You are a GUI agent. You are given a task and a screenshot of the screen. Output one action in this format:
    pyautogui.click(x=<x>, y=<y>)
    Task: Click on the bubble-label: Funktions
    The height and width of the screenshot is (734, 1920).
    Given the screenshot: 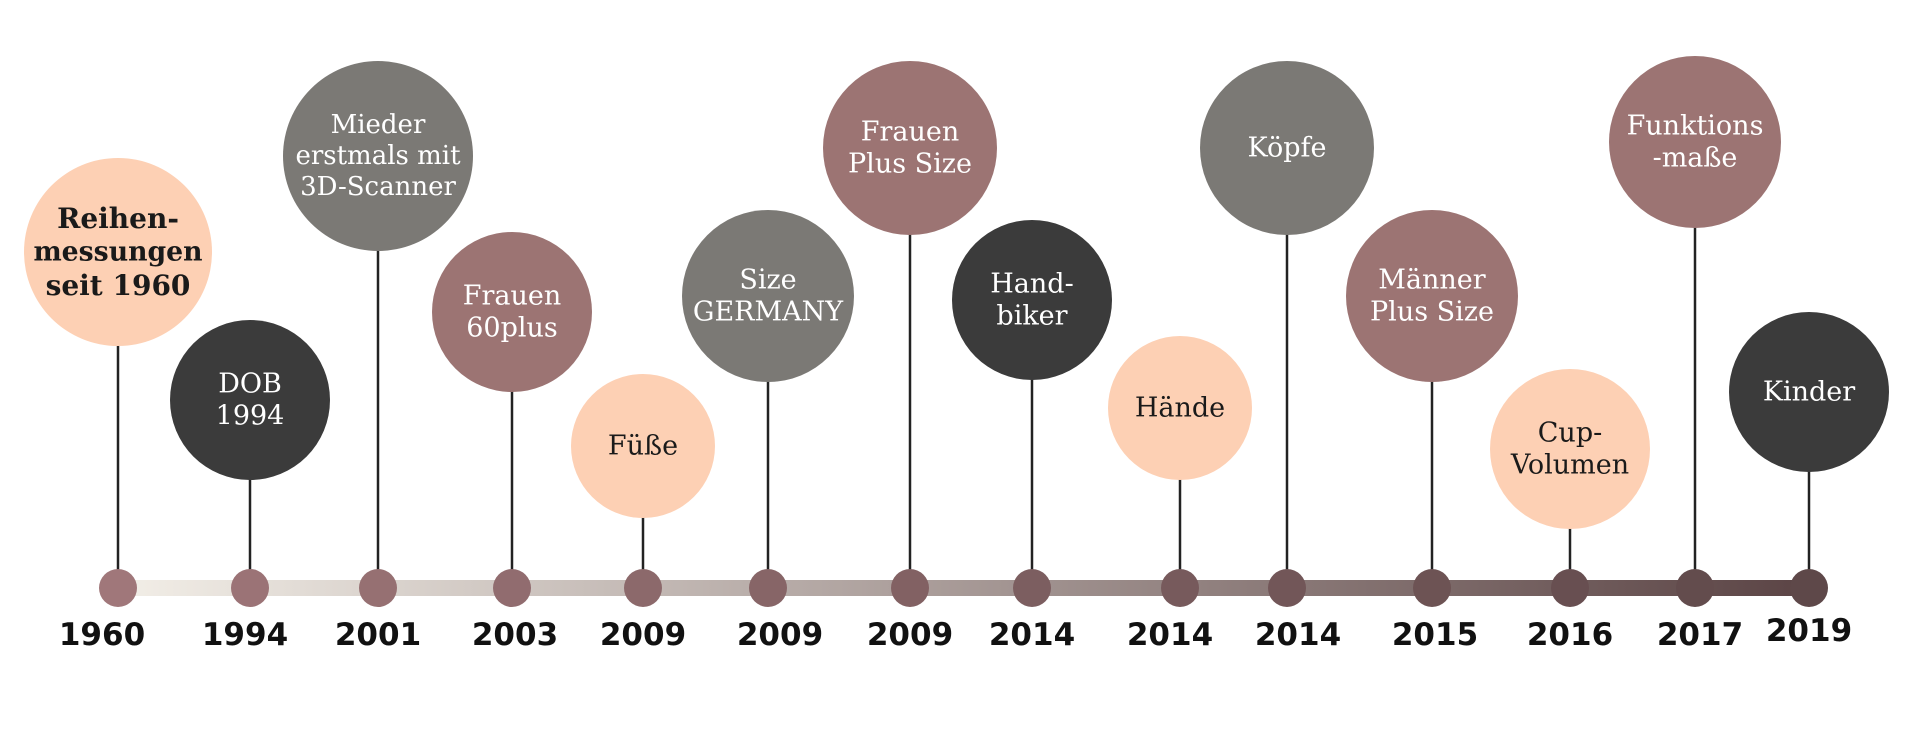 What is the action you would take?
    pyautogui.click(x=1695, y=125)
    